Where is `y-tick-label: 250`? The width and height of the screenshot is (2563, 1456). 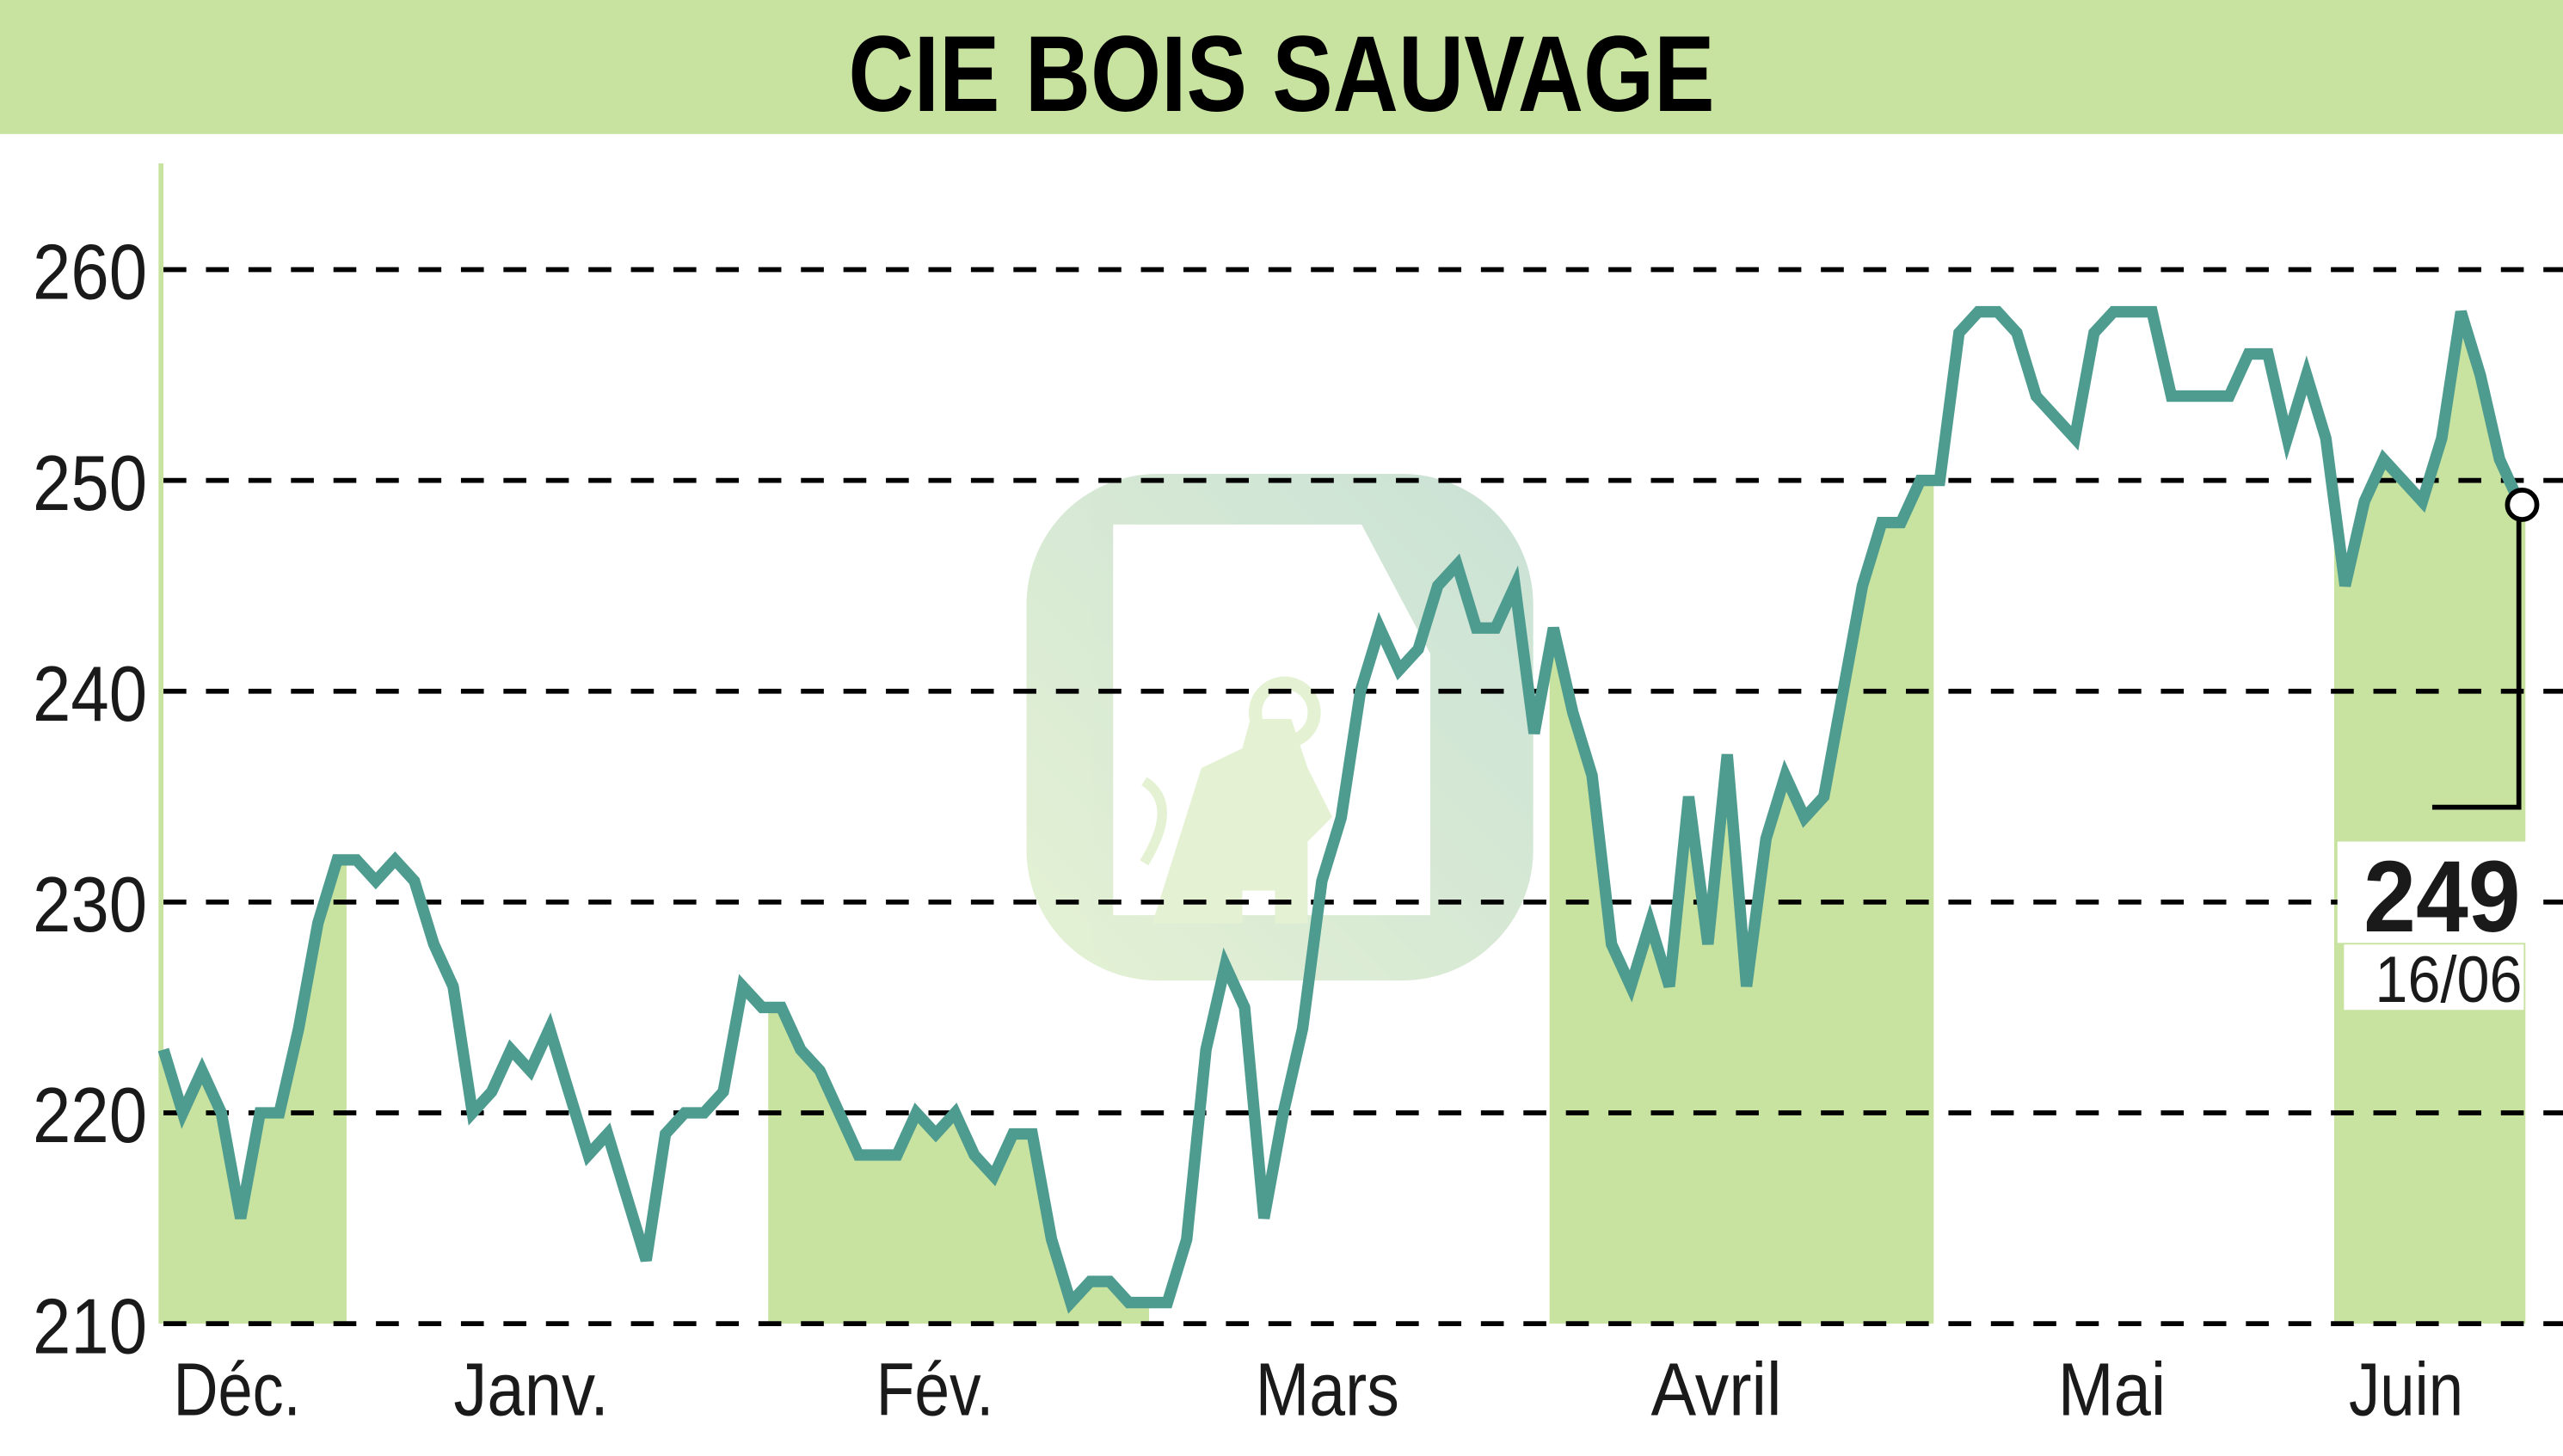 y-tick-label: 250 is located at coordinates (90, 483).